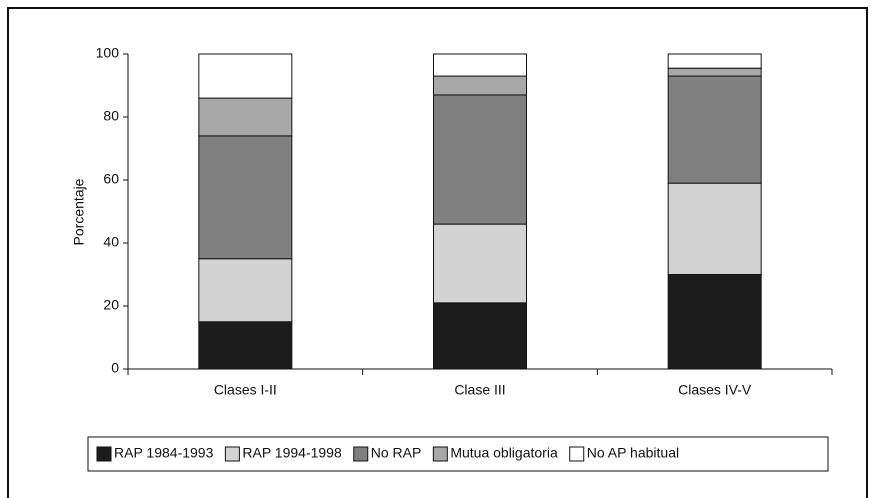  Describe the element at coordinates (108, 53) in the screenshot. I see `y-tick-label: 100` at that location.